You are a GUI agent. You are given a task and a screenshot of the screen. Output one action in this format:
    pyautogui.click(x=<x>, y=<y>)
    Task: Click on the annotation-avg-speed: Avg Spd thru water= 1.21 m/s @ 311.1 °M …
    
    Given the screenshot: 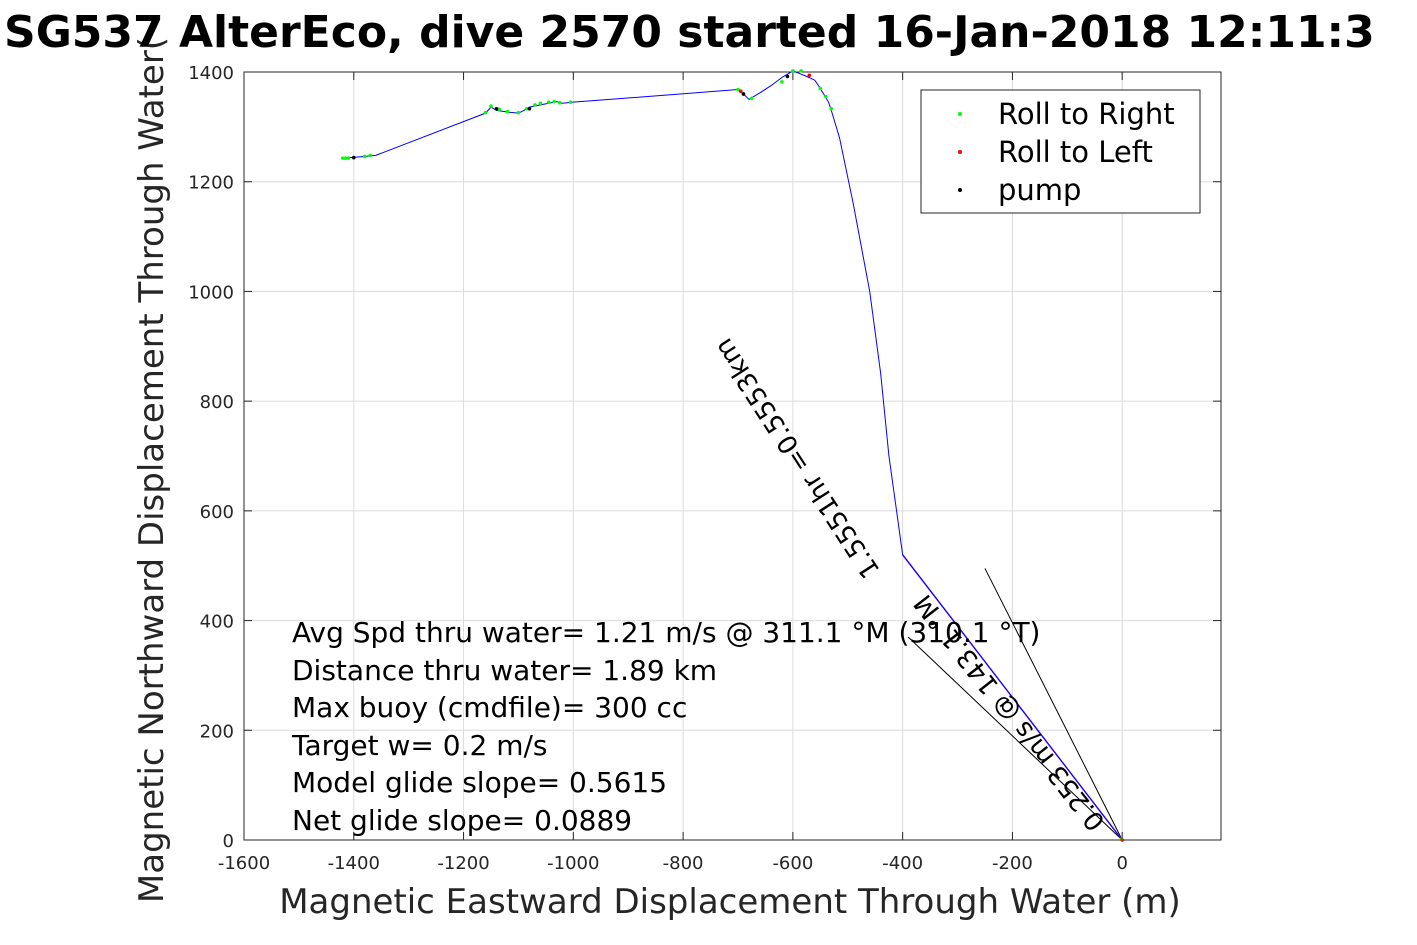 What is the action you would take?
    pyautogui.click(x=666, y=632)
    